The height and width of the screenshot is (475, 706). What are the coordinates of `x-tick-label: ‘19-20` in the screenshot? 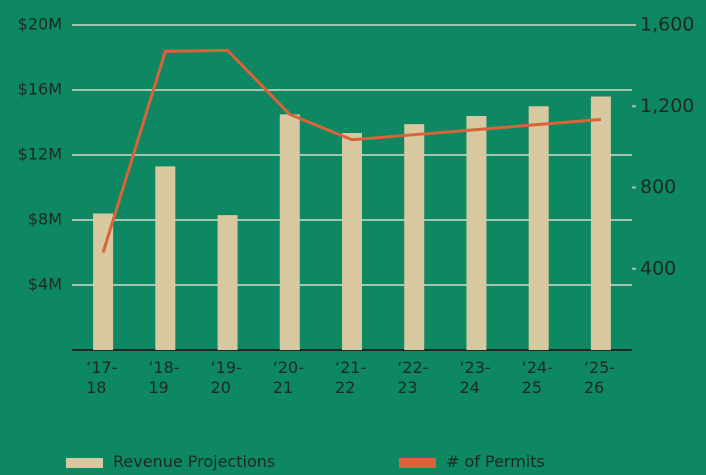 It's located at (226, 377).